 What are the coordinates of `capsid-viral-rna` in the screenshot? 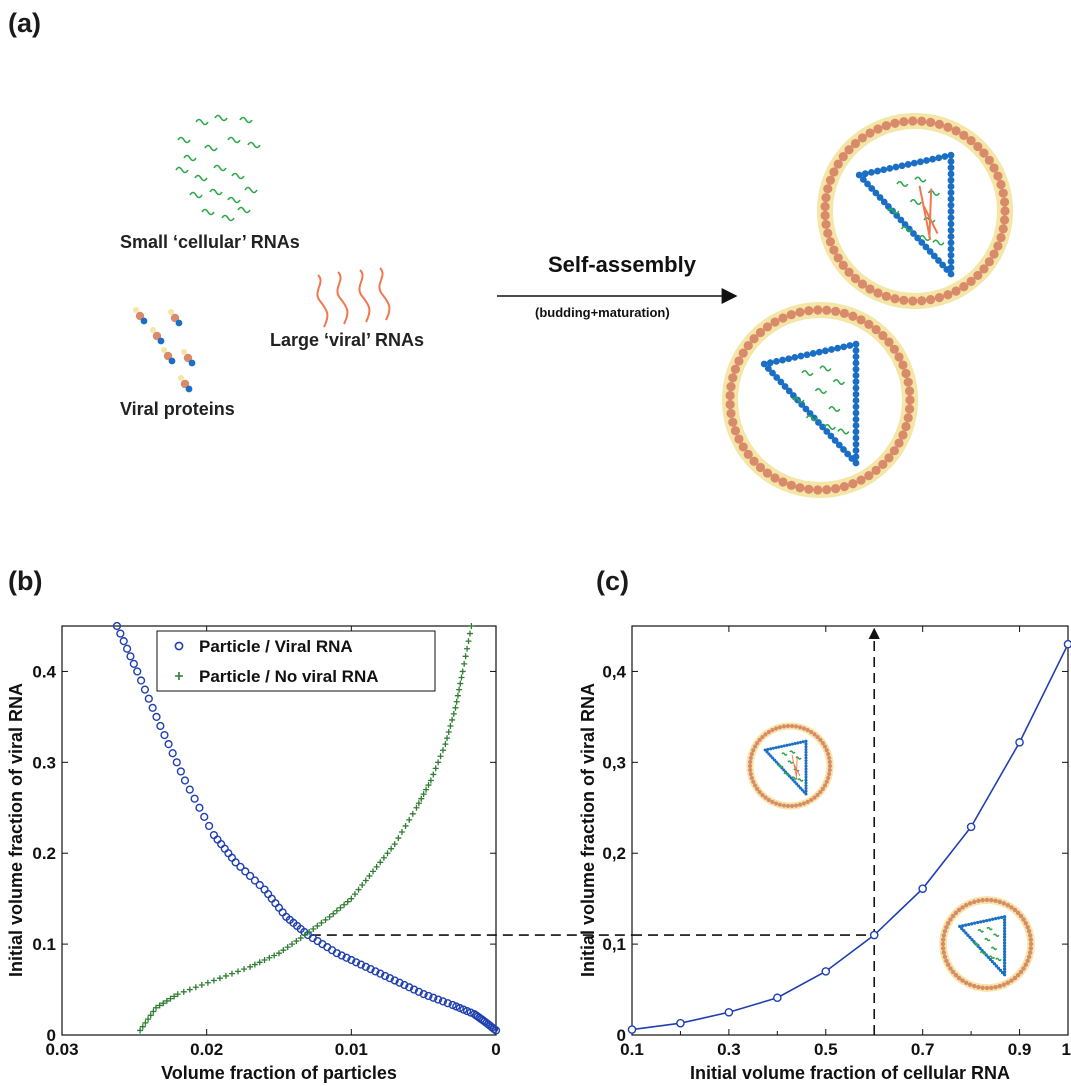 It's located at (928, 212).